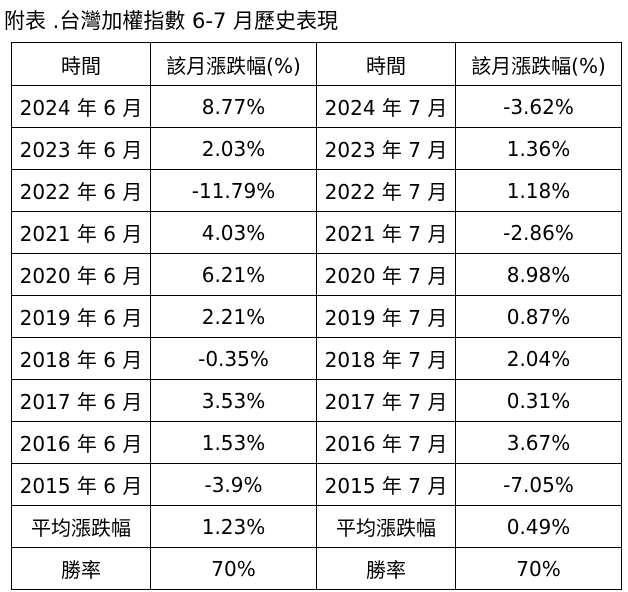  I want to click on june-change-cell: 1.53%, so click(233, 442).